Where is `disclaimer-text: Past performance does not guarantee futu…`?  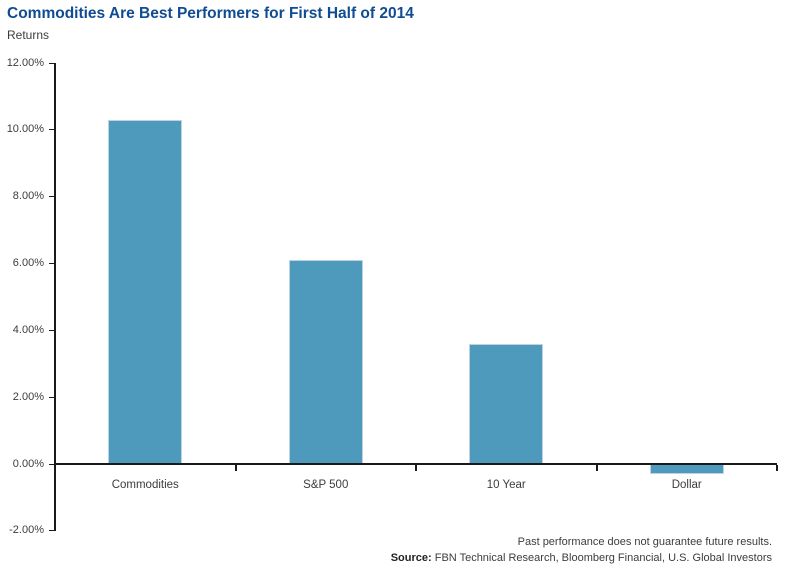 disclaimer-text: Past performance does not guarantee futu… is located at coordinates (644, 542).